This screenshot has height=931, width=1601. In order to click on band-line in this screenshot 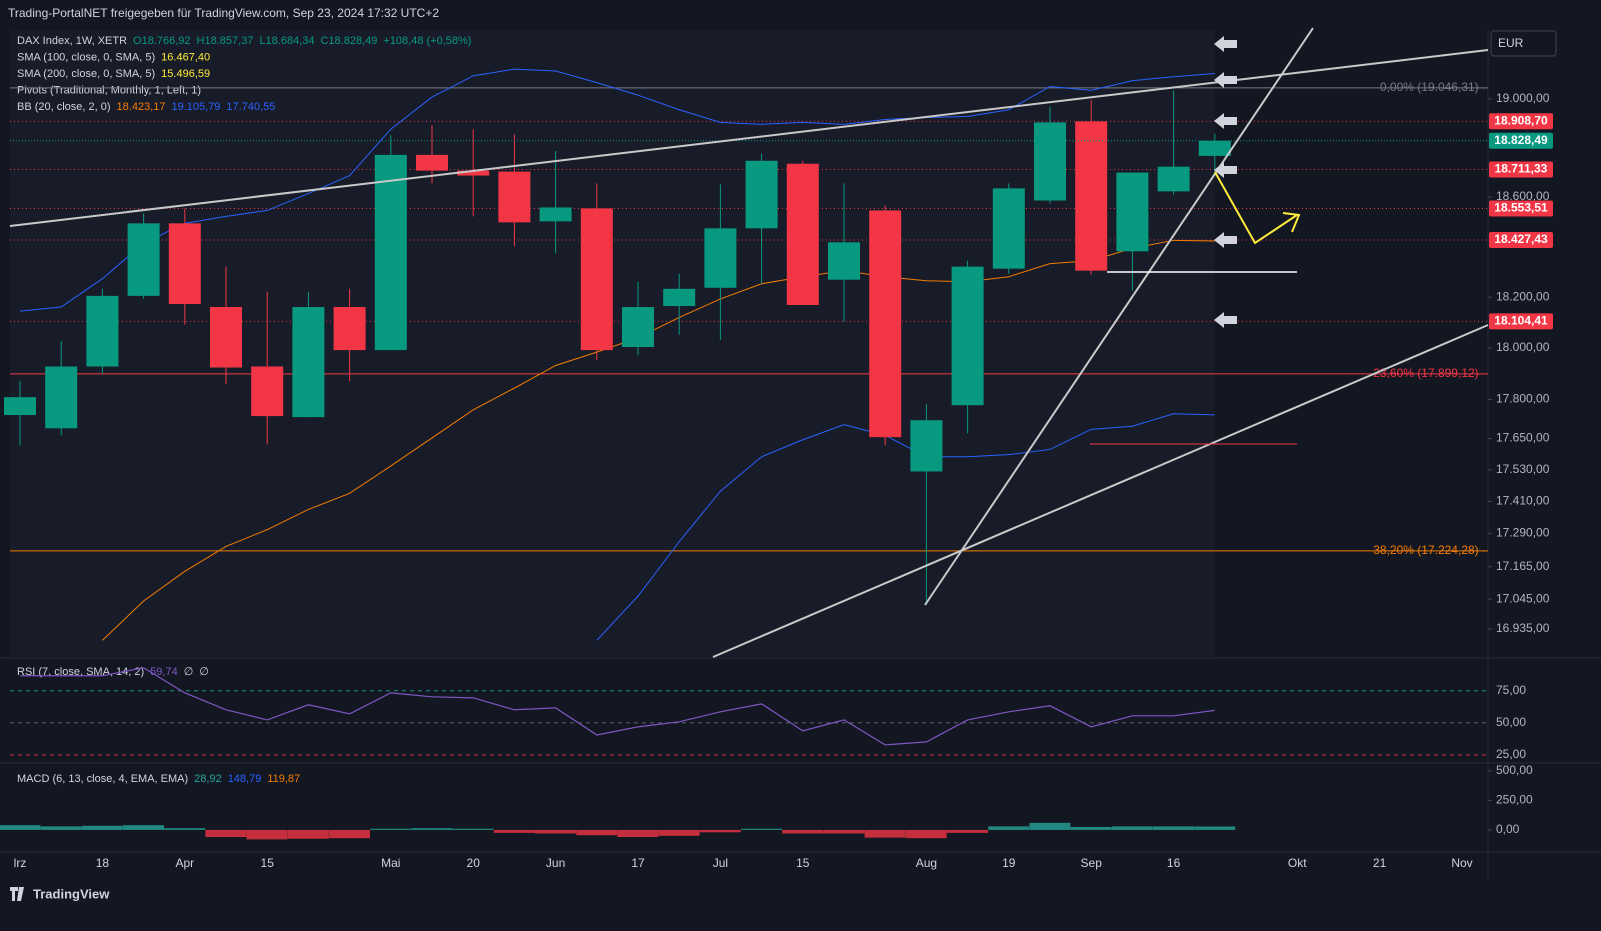, I will do `click(905, 527)`.